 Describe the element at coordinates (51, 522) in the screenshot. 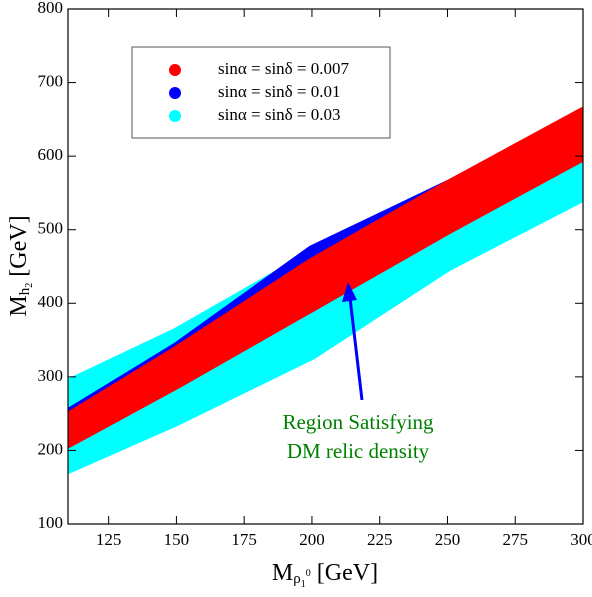

I see `y-tick-label: 100` at that location.